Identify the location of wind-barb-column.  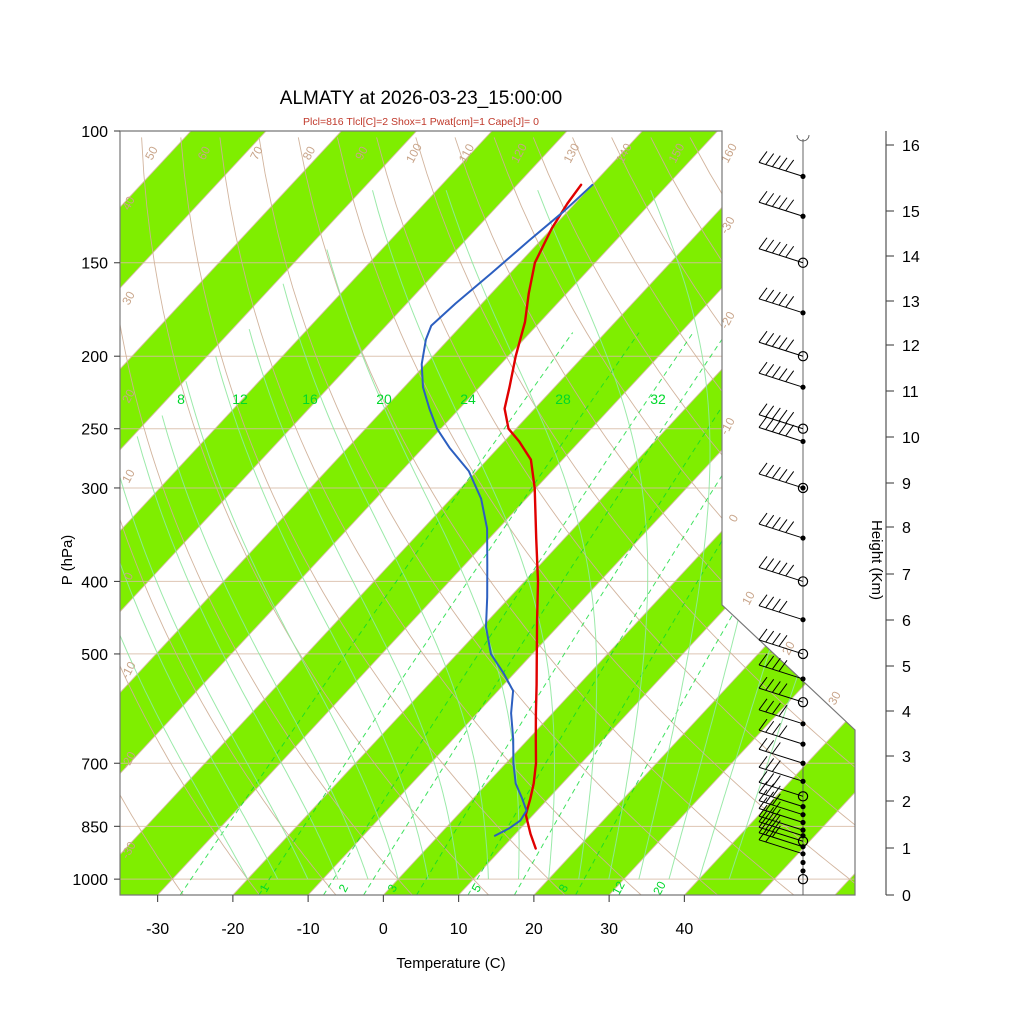
(784, 514).